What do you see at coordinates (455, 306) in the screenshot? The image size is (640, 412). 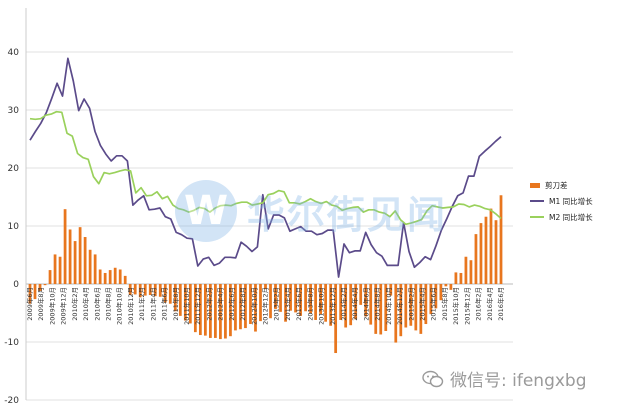 I see `x-tick-label: 2015年10月` at bounding box center [455, 306].